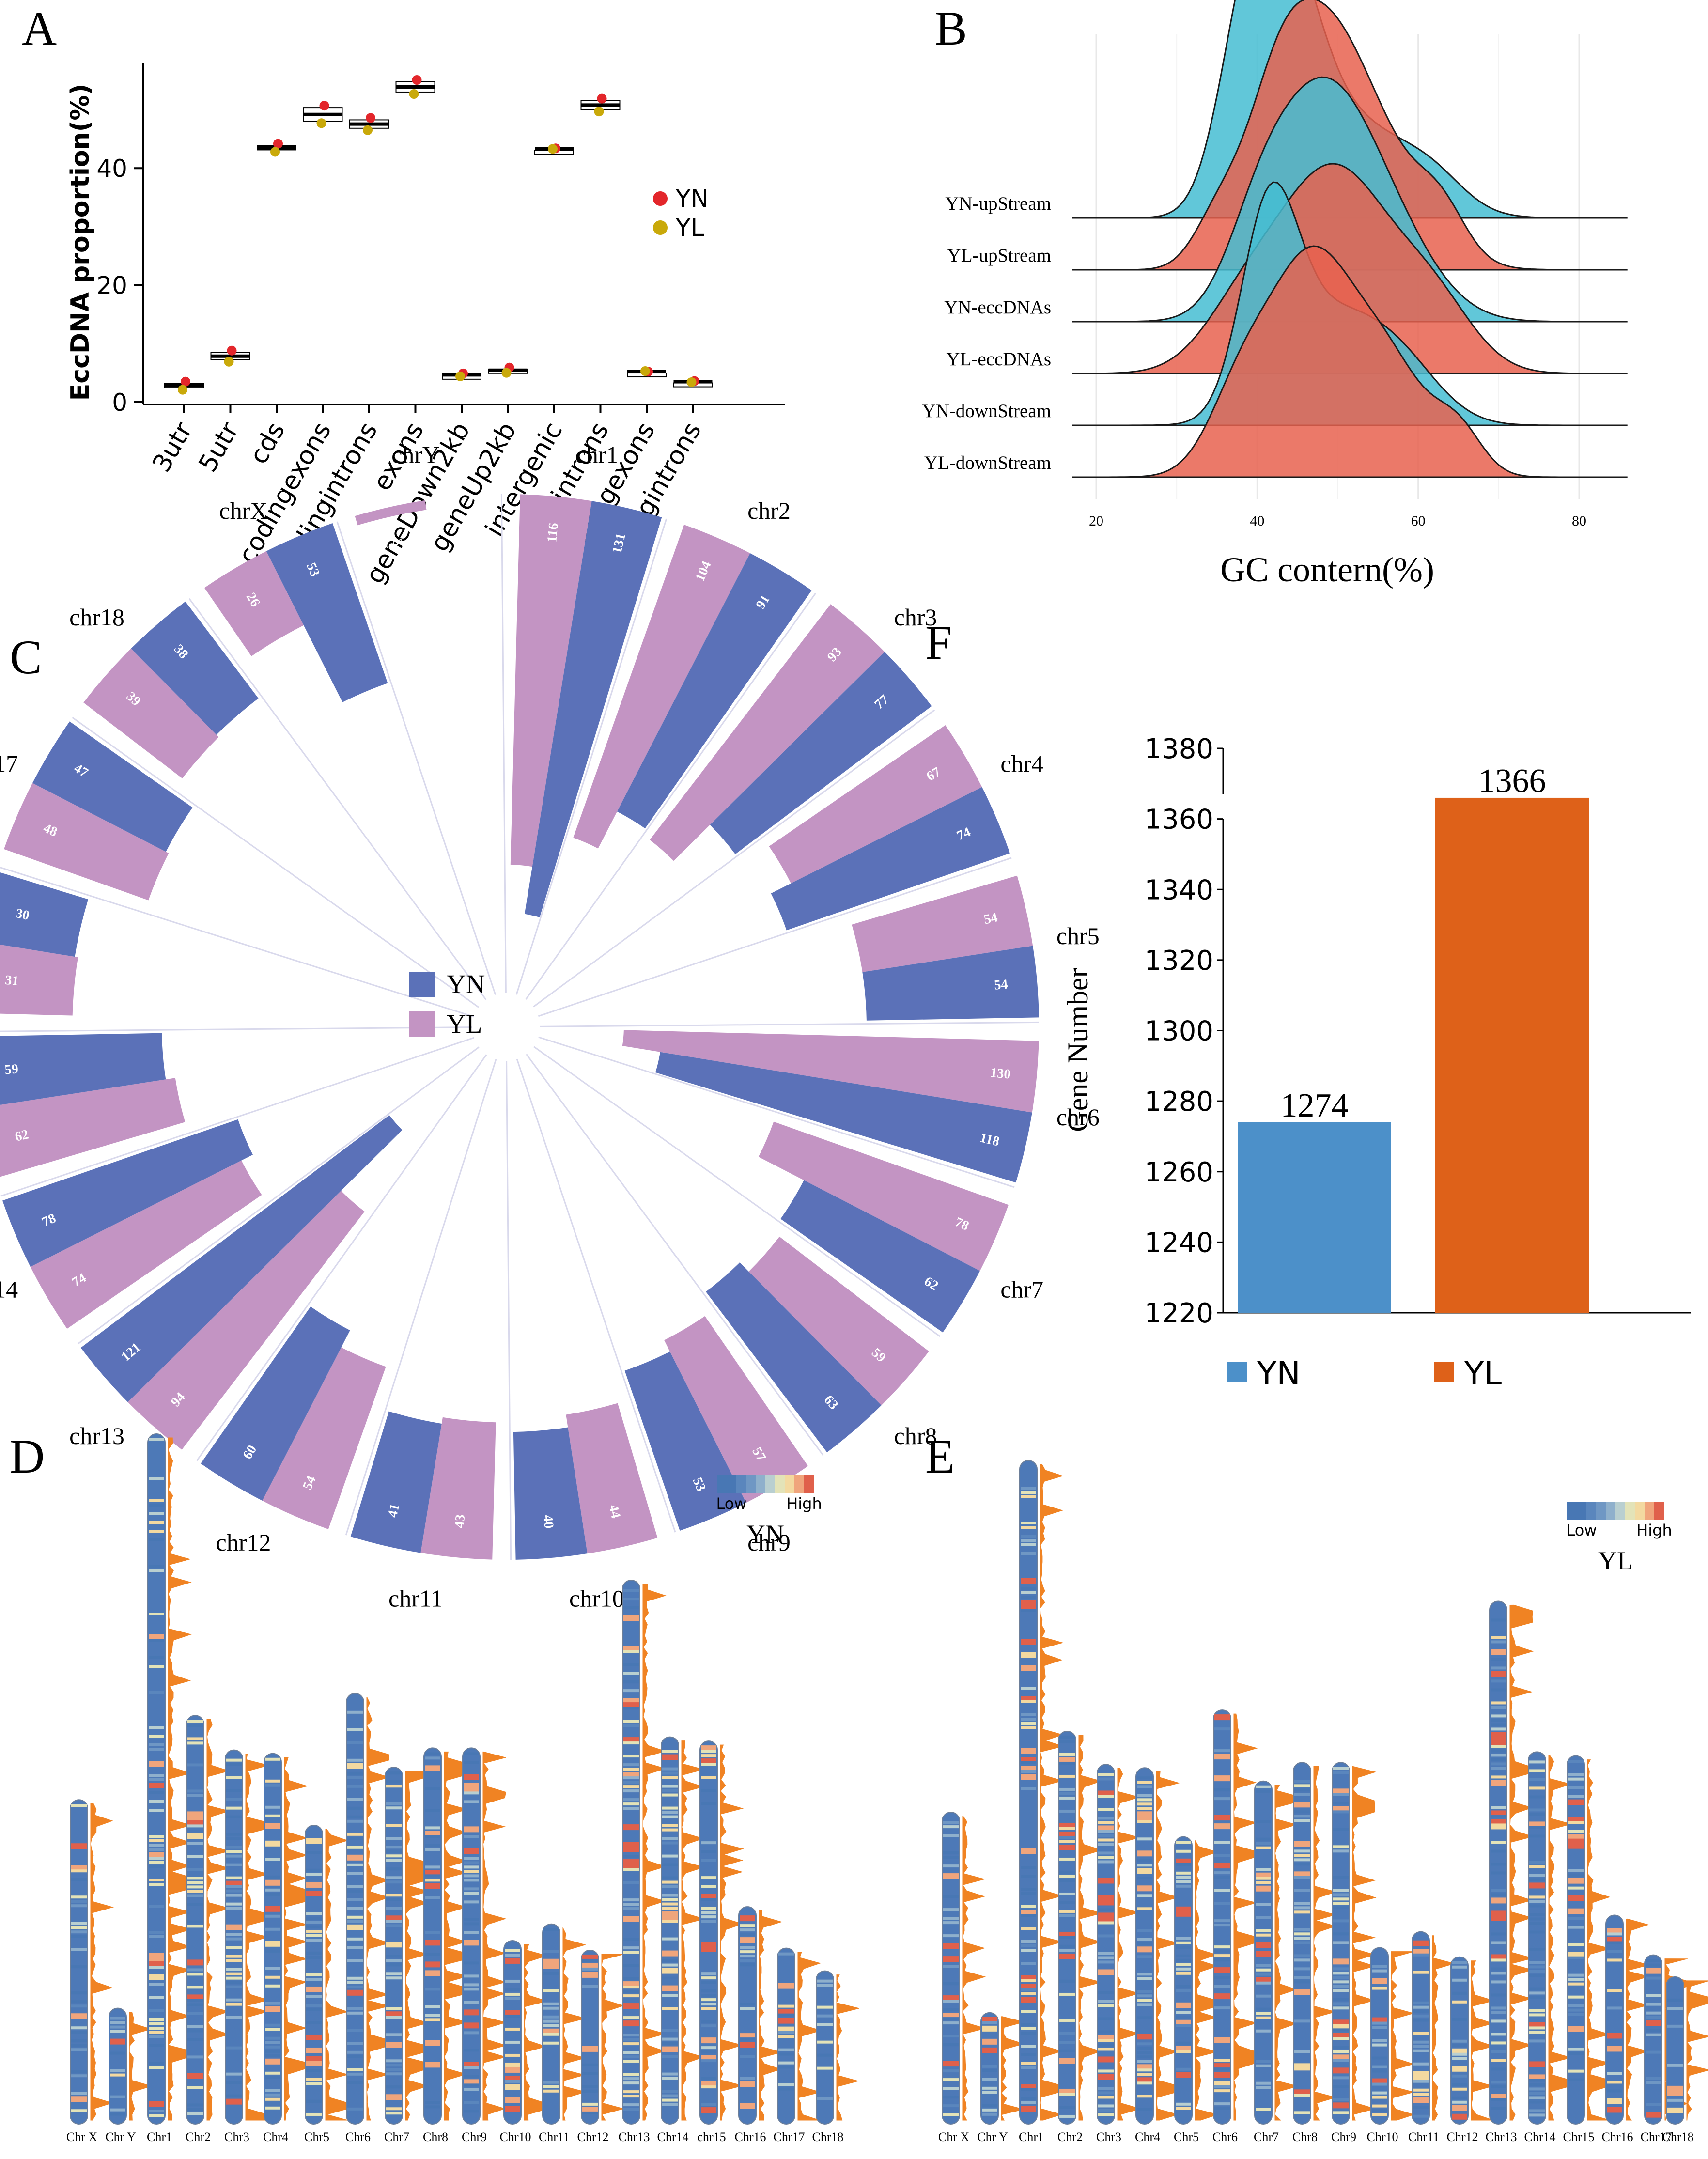  What do you see at coordinates (551, 680) in the screenshot?
I see `bar-yl-chr1` at bounding box center [551, 680].